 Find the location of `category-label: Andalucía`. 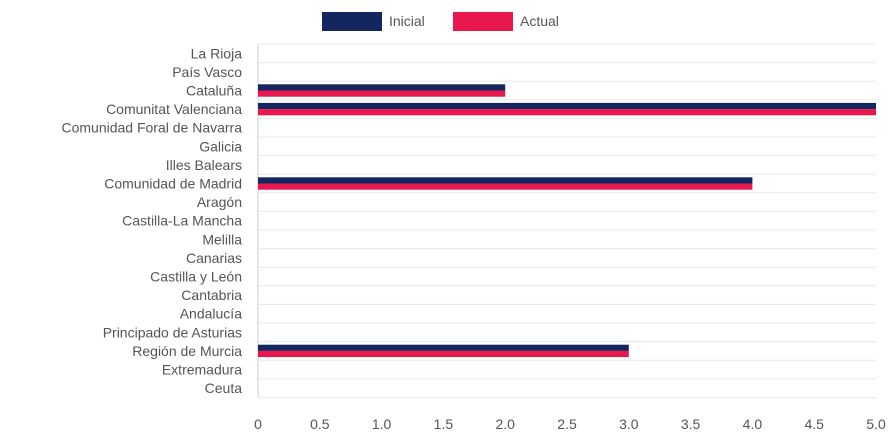

category-label: Andalucía is located at coordinates (211, 314).